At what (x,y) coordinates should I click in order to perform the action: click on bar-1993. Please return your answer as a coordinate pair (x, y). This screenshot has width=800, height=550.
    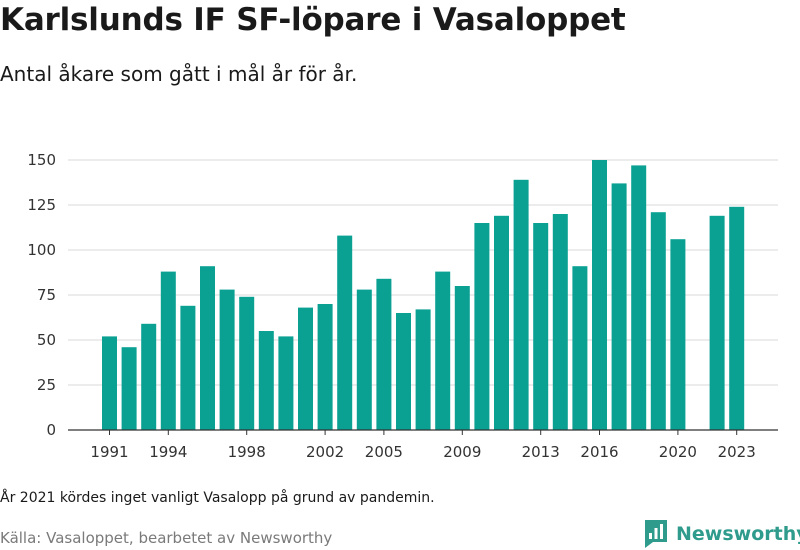
    Looking at the image, I should click on (149, 376).